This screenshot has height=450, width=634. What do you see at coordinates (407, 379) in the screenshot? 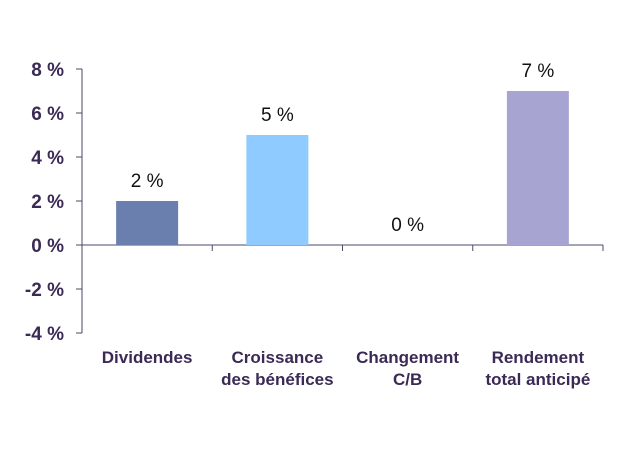
I see `category-label-line: C/B` at bounding box center [407, 379].